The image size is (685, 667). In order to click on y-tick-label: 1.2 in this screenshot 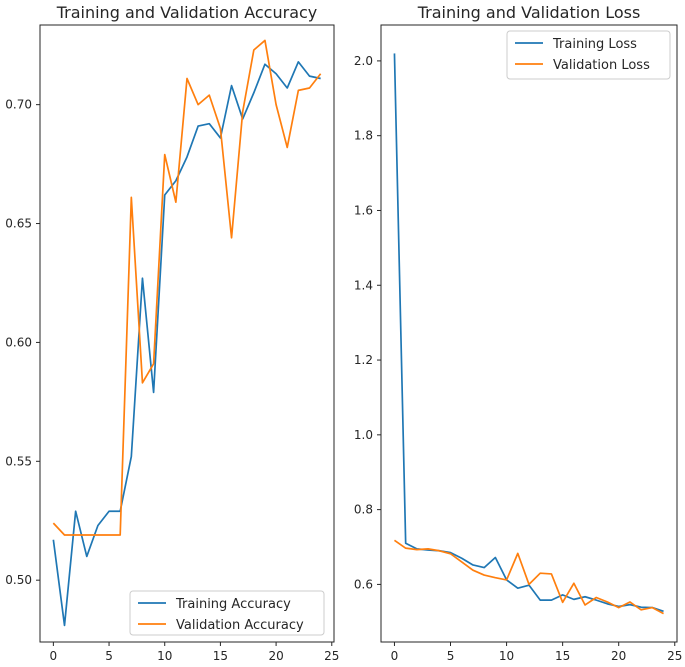, I will do `click(363, 360)`.